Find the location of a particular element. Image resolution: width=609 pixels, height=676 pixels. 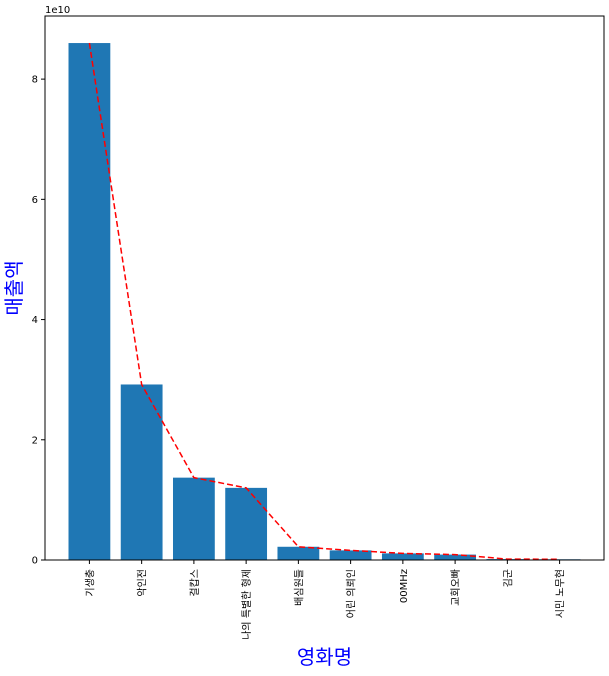

y-tick-label: 0 is located at coordinates (35, 561).